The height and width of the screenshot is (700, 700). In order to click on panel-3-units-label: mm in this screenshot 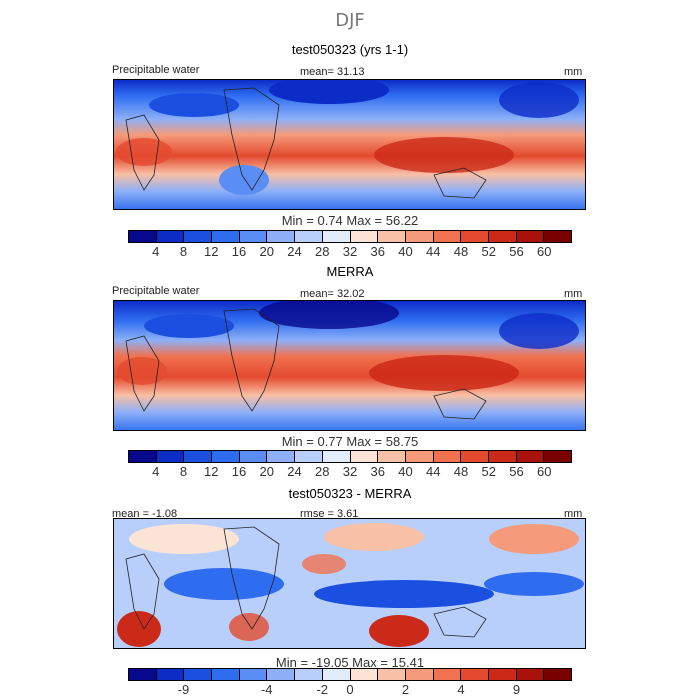, I will do `click(573, 514)`.